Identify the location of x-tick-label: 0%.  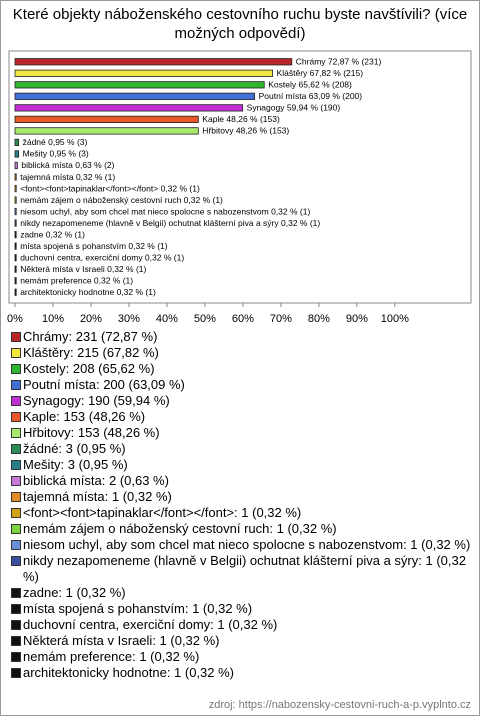
(15, 319).